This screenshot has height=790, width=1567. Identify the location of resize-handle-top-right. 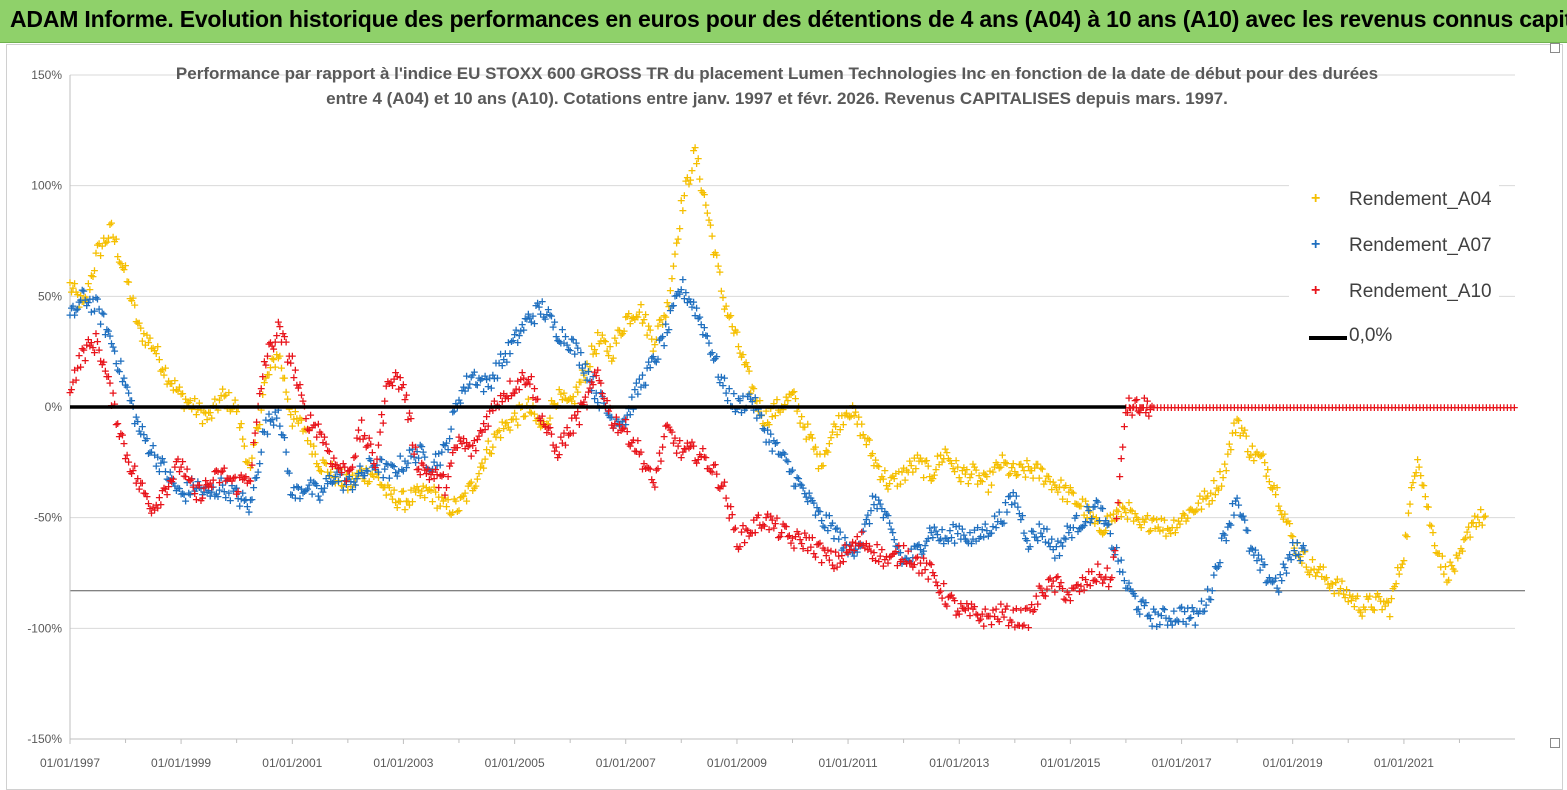
(1555, 48).